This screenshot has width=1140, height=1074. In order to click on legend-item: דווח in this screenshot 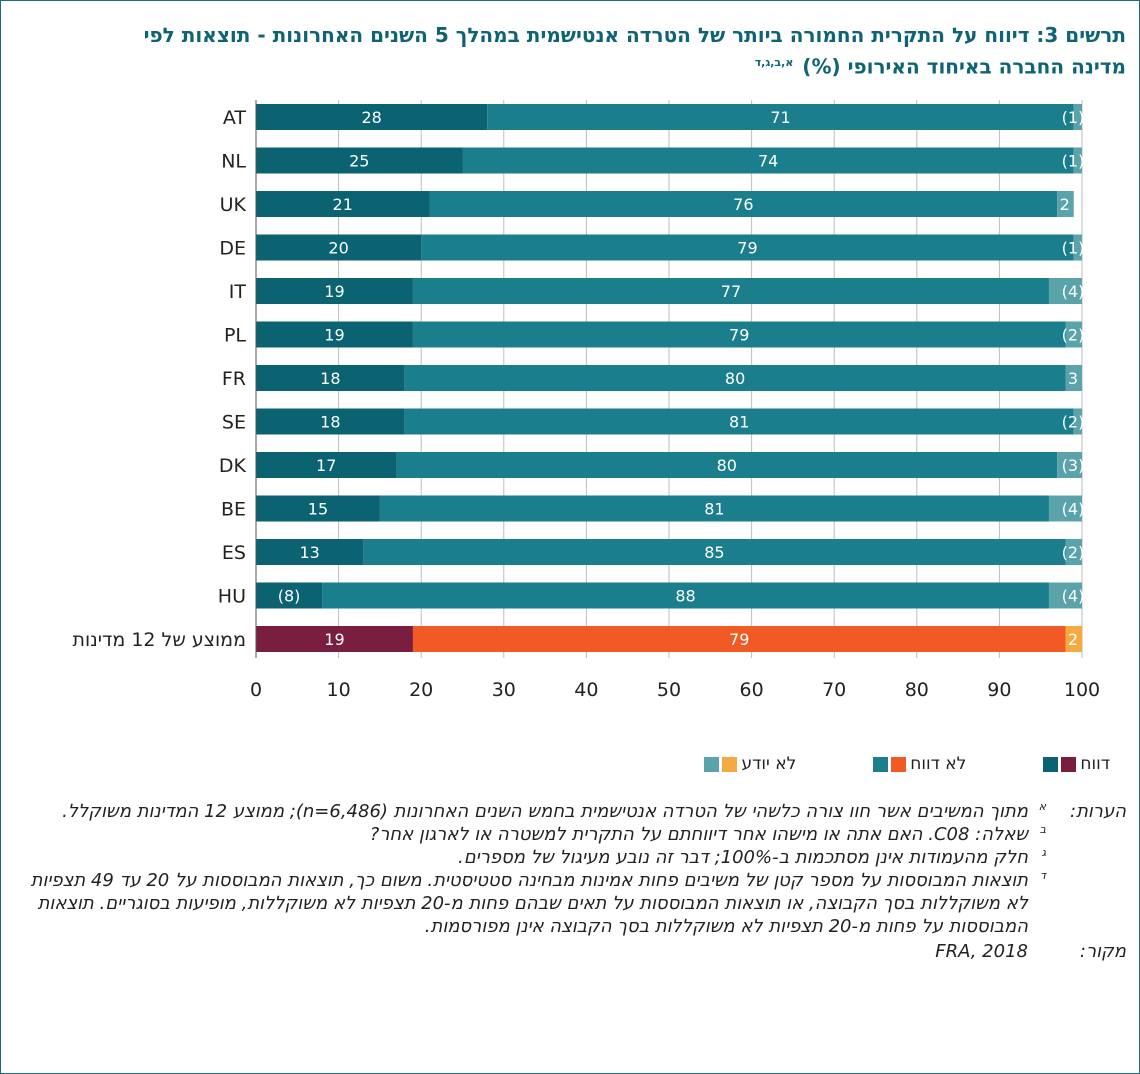, I will do `click(1077, 764)`.